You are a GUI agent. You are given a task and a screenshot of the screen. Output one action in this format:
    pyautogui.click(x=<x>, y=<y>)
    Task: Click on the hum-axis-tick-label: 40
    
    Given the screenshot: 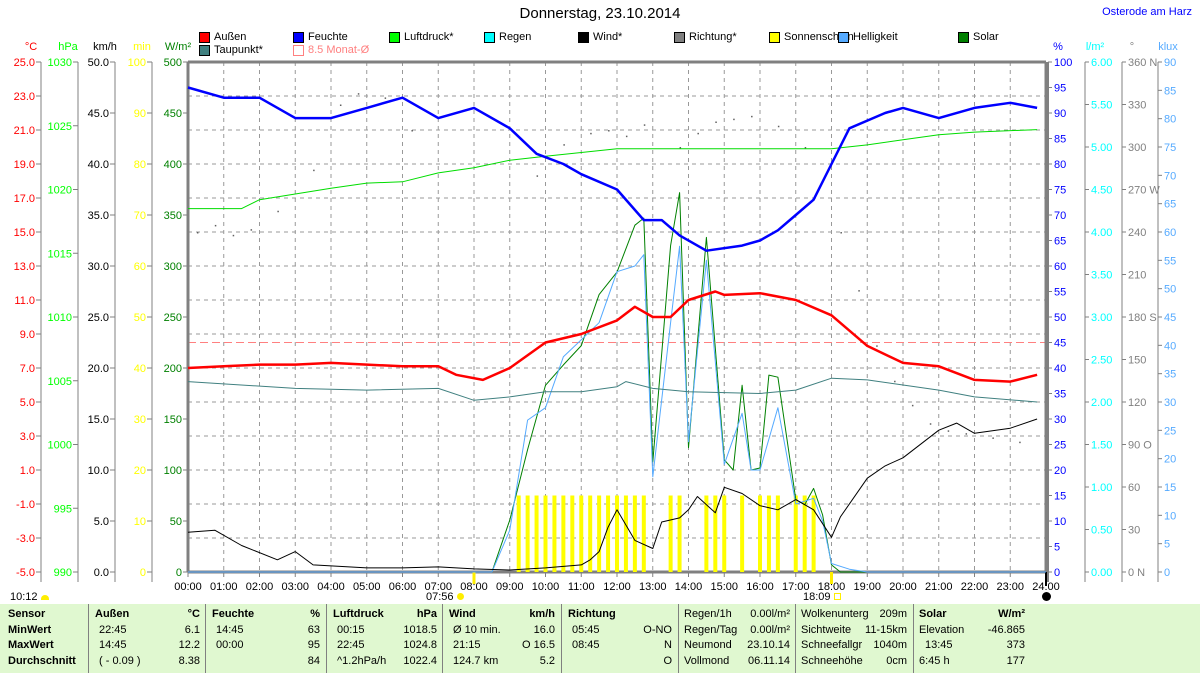 What is the action you would take?
    pyautogui.click(x=1060, y=369)
    